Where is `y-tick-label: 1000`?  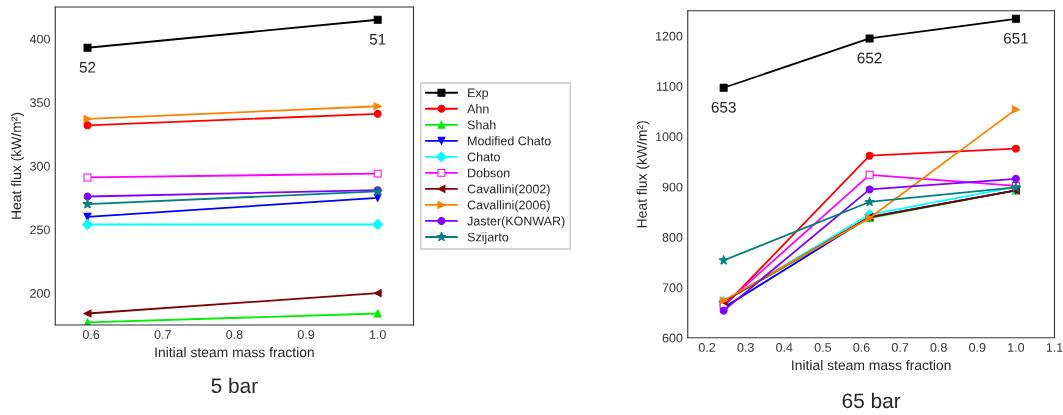 y-tick-label: 1000 is located at coordinates (669, 137).